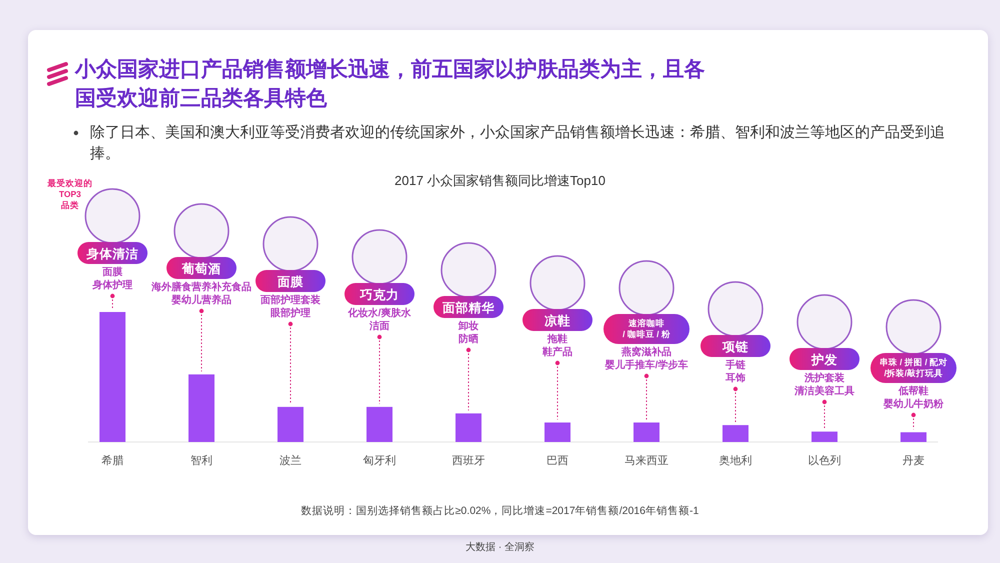 Image resolution: width=1000 pixels, height=563 pixels. I want to click on annotation: 串珠 / 拼图 / 配对/拆装/敲打玩具, so click(913, 367).